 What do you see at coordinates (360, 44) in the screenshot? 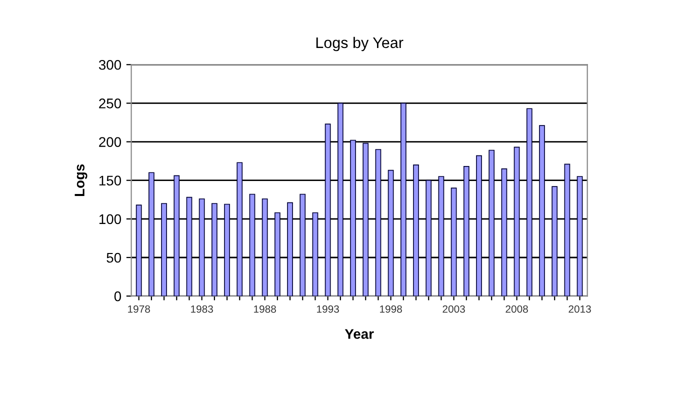
I see `chart-title: Logs by Year` at bounding box center [360, 44].